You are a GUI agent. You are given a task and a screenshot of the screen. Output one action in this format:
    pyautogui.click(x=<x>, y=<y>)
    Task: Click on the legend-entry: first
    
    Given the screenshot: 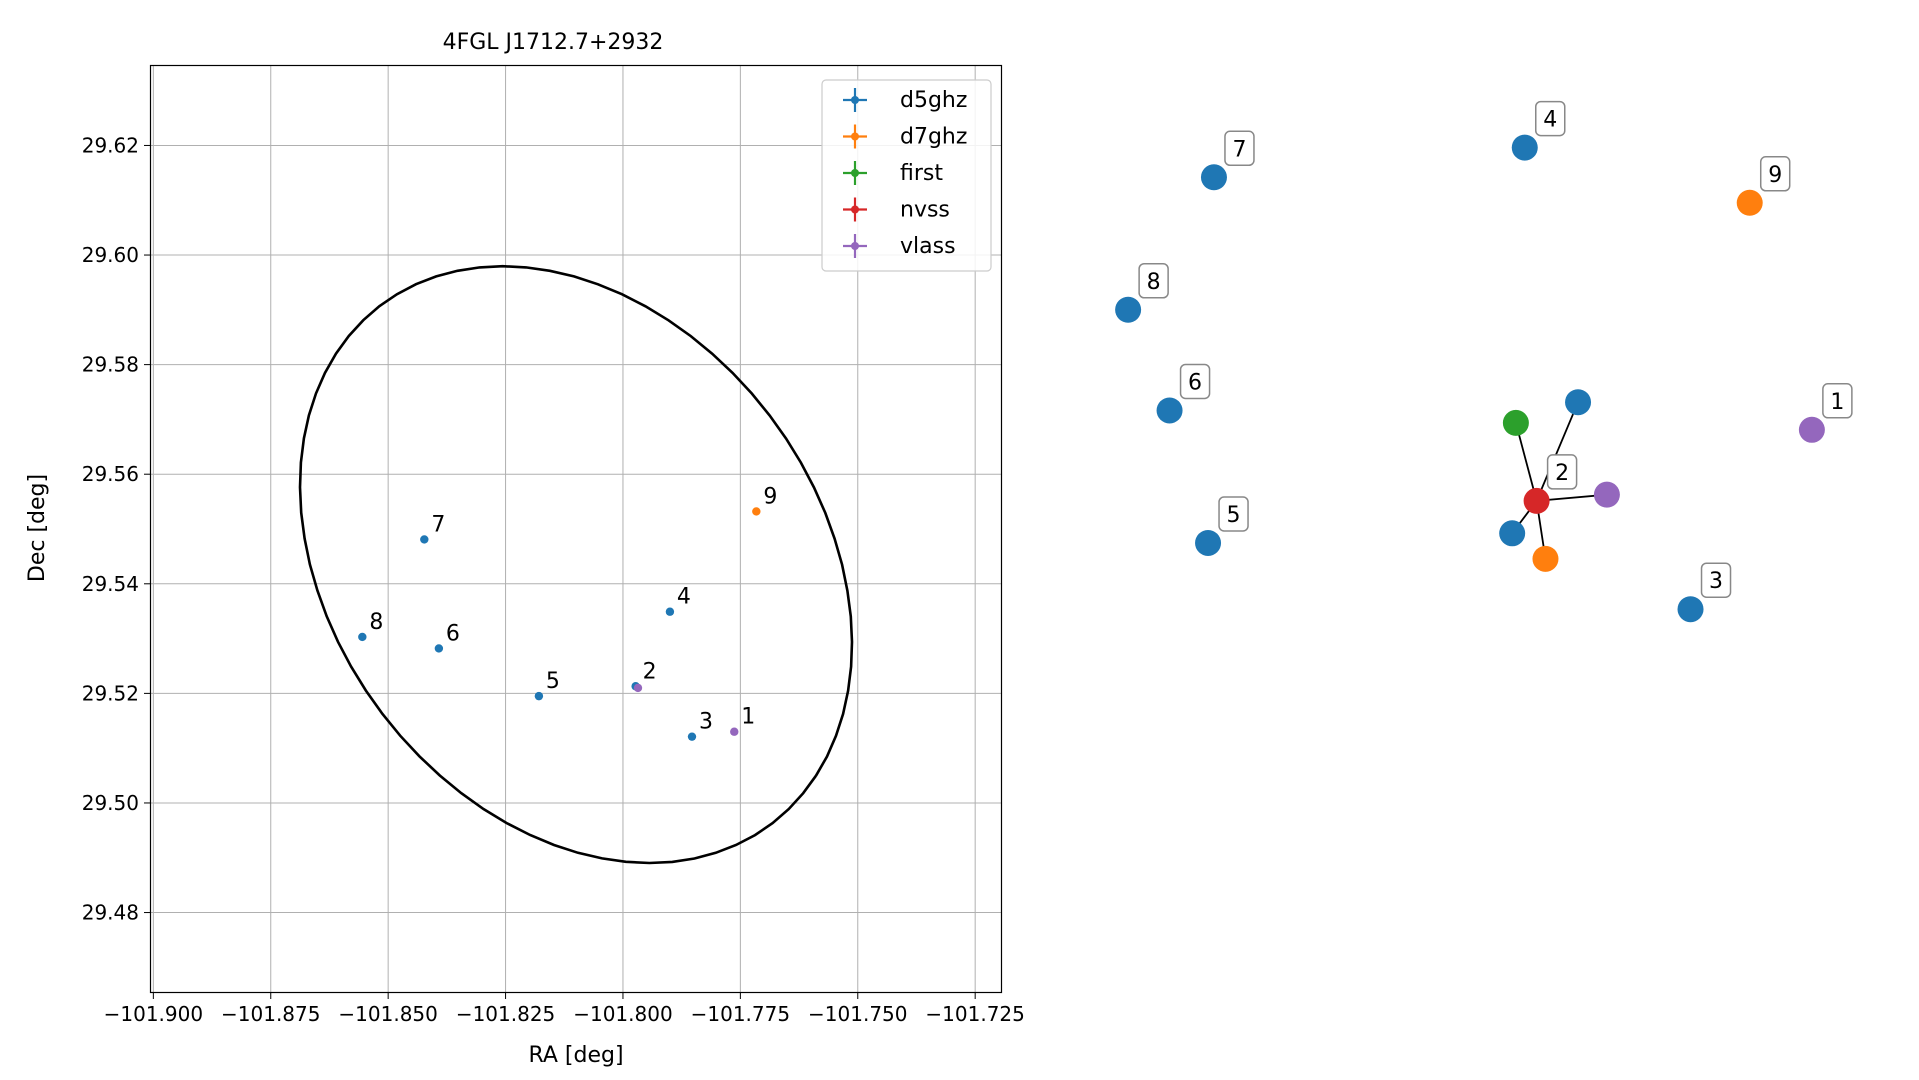 What is the action you would take?
    pyautogui.click(x=893, y=173)
    